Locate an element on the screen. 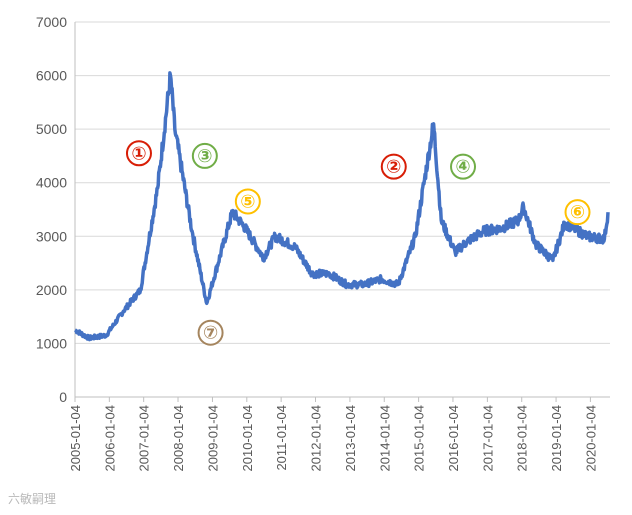 The width and height of the screenshot is (632, 515). annotation-label: ⑤ is located at coordinates (247, 201).